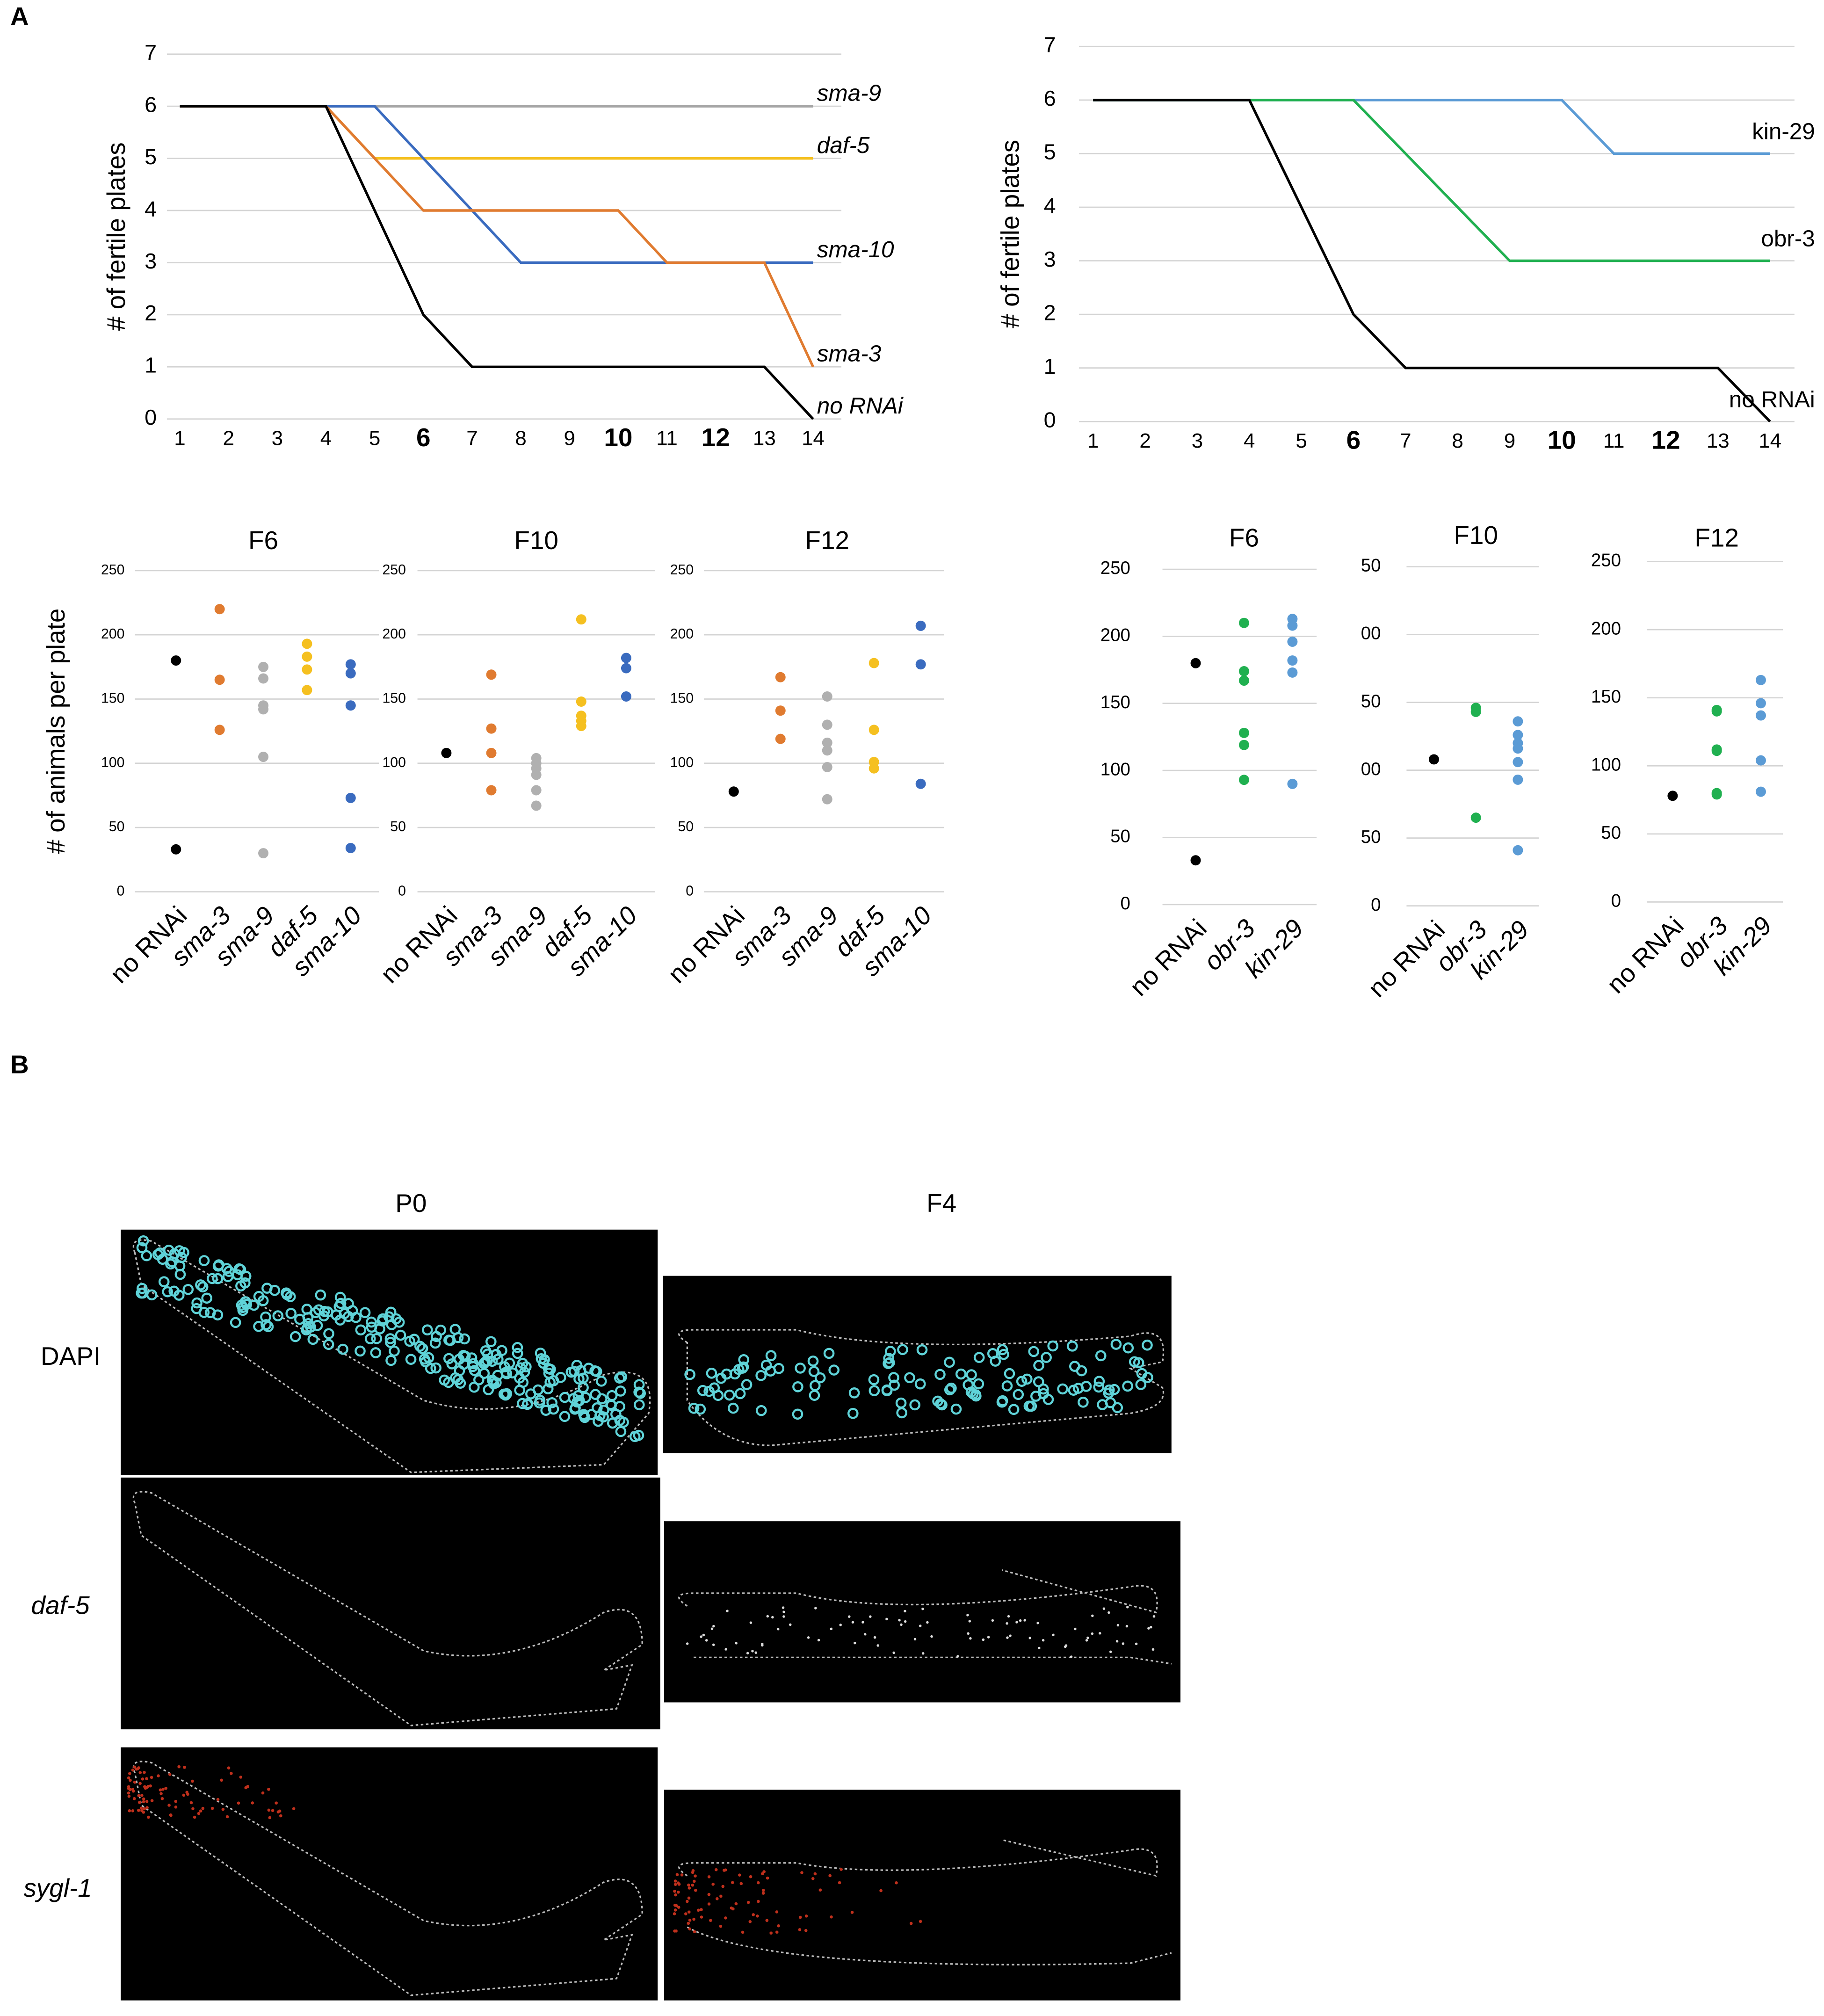  What do you see at coordinates (849, 93) in the screenshot?
I see `series-label: sma-9` at bounding box center [849, 93].